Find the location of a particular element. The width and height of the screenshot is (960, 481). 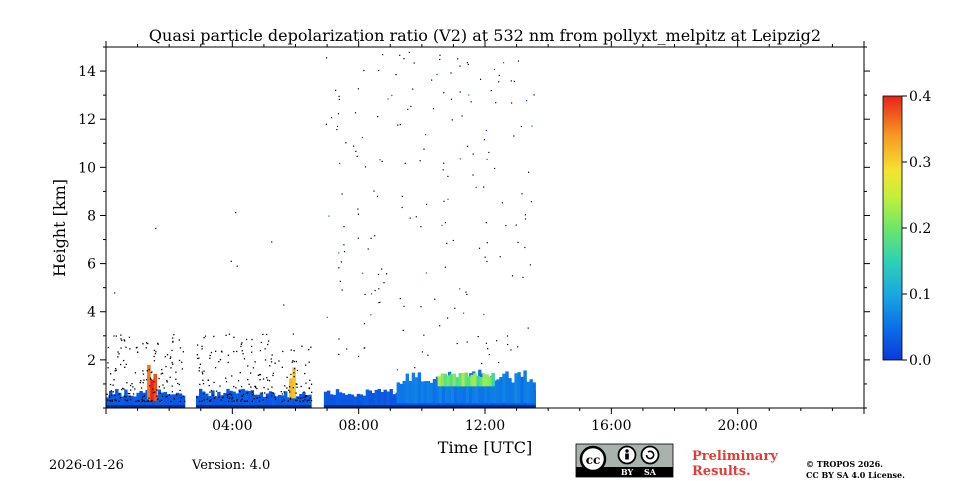

colorbar-tick-label: 0.4 is located at coordinates (920, 97).